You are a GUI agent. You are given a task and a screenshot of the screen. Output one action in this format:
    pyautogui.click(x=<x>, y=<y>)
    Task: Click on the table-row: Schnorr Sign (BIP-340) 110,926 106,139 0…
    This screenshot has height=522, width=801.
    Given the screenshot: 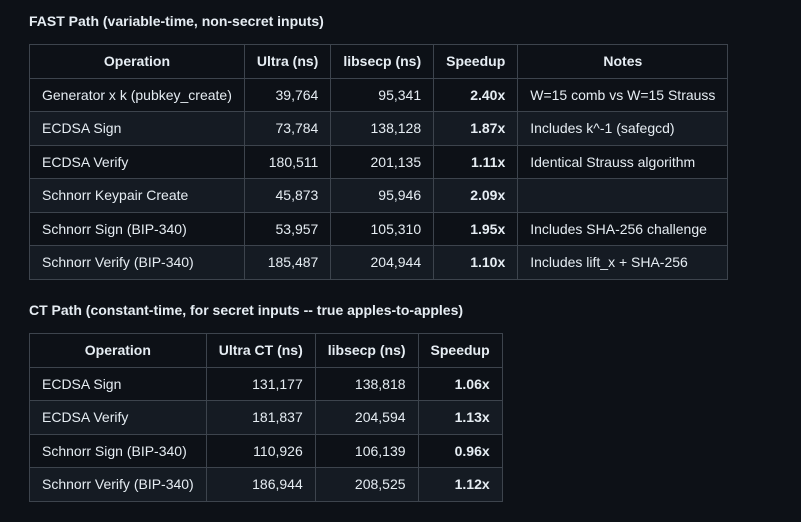 What is the action you would take?
    pyautogui.click(x=266, y=450)
    